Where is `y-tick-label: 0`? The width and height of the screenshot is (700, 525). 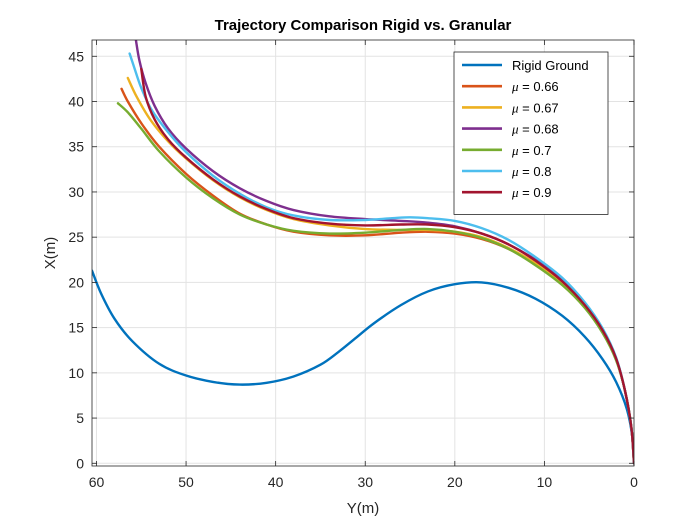
y-tick-label: 0 is located at coordinates (80, 463).